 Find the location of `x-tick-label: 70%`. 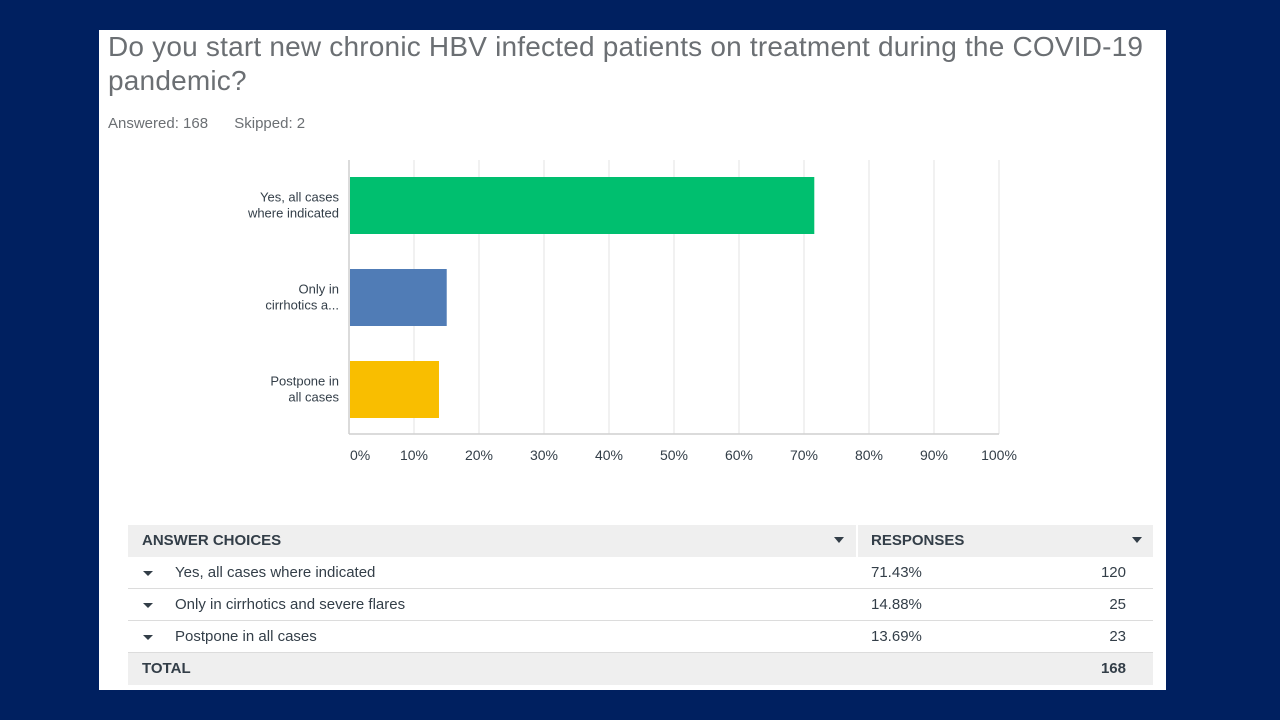

x-tick-label: 70% is located at coordinates (804, 455).